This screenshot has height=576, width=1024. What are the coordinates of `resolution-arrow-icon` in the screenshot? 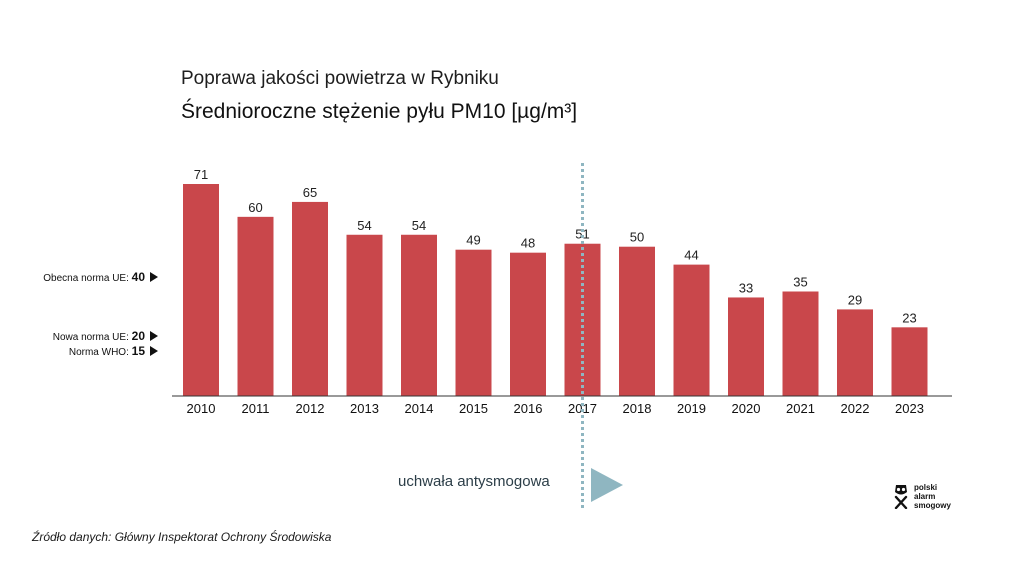 It's located at (607, 485).